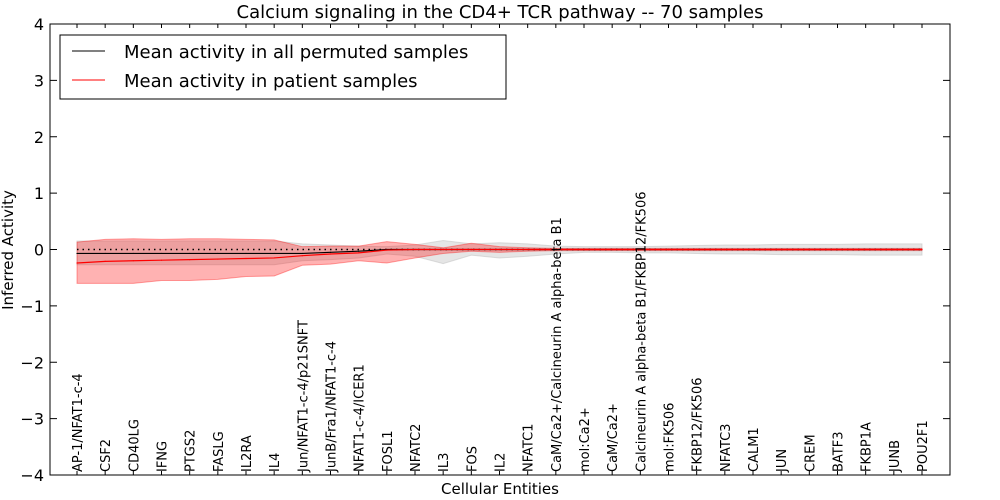 The image size is (1000, 500). What do you see at coordinates (39, 80) in the screenshot?
I see `y-tick-label: 3` at bounding box center [39, 80].